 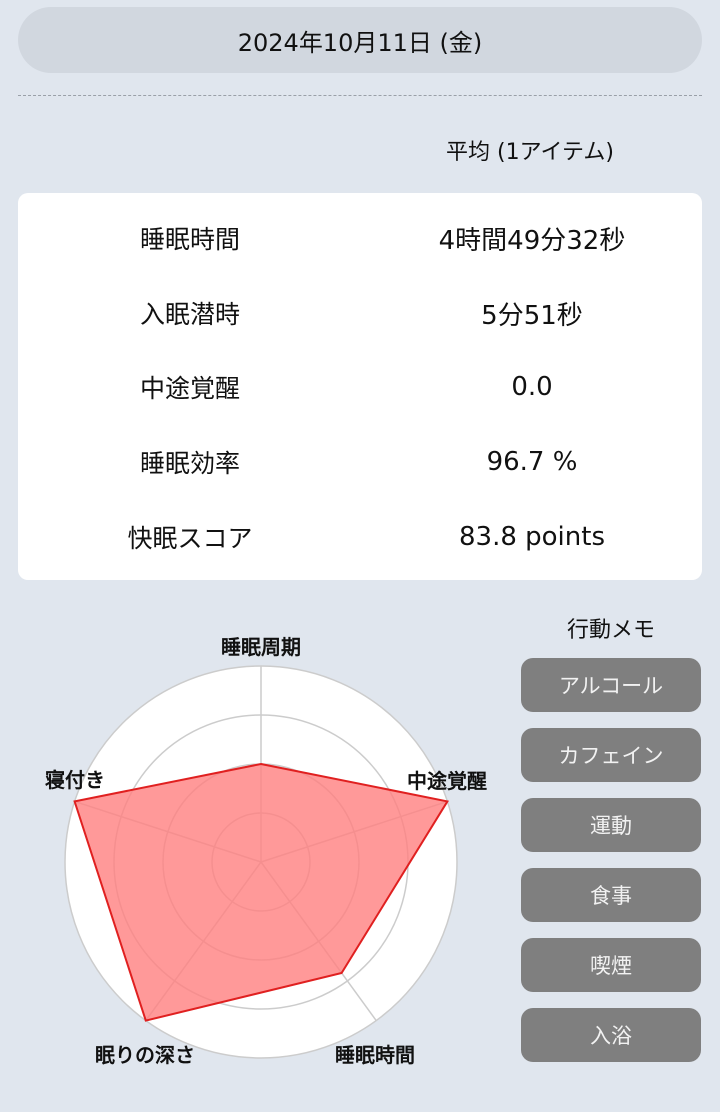 I want to click on memo-button-exercise: 運動, so click(x=611, y=825).